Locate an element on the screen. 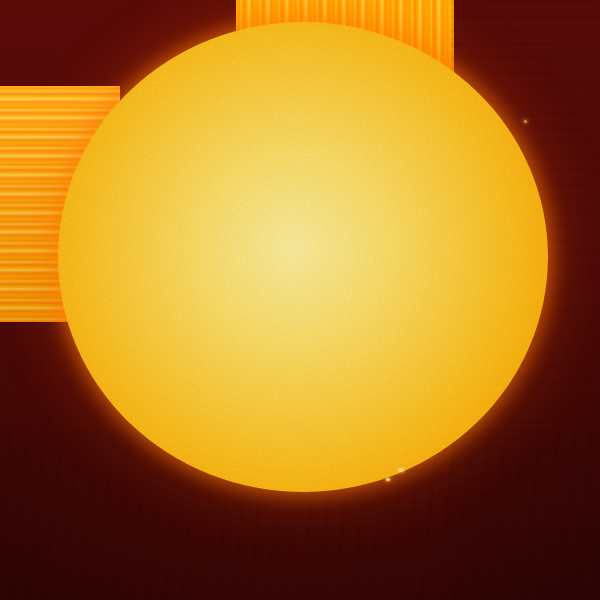 The image size is (600, 600). limb-dot is located at coordinates (525, 121).